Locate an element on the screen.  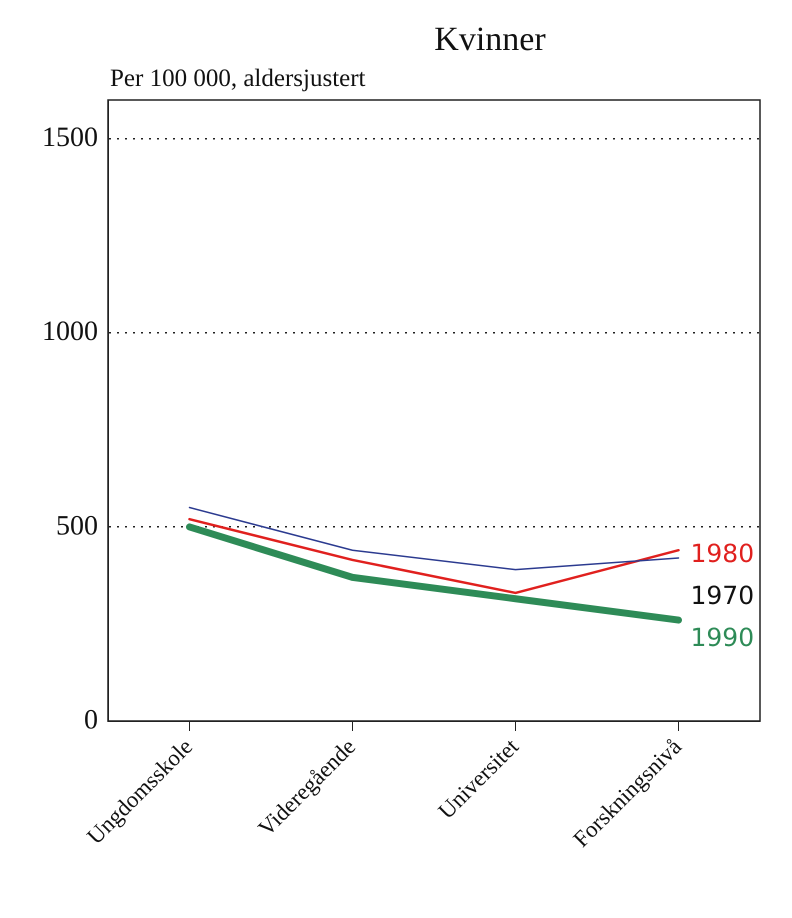
y-tick-label: 1500 is located at coordinates (70, 138).